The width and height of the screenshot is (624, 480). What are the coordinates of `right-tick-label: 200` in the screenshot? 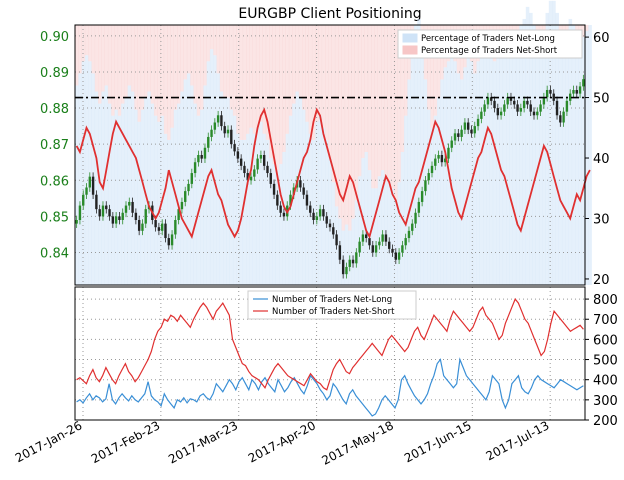 It's located at (605, 421).